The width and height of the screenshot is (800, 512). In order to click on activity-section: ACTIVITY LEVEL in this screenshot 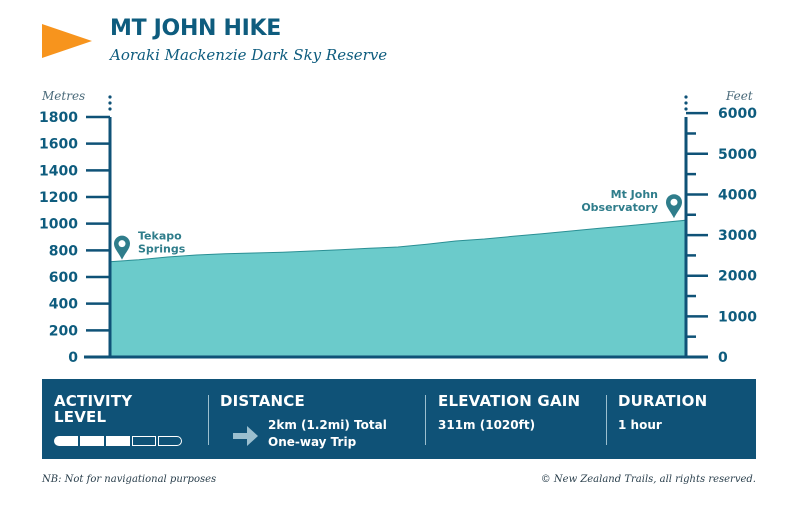, I will do `click(129, 419)`.